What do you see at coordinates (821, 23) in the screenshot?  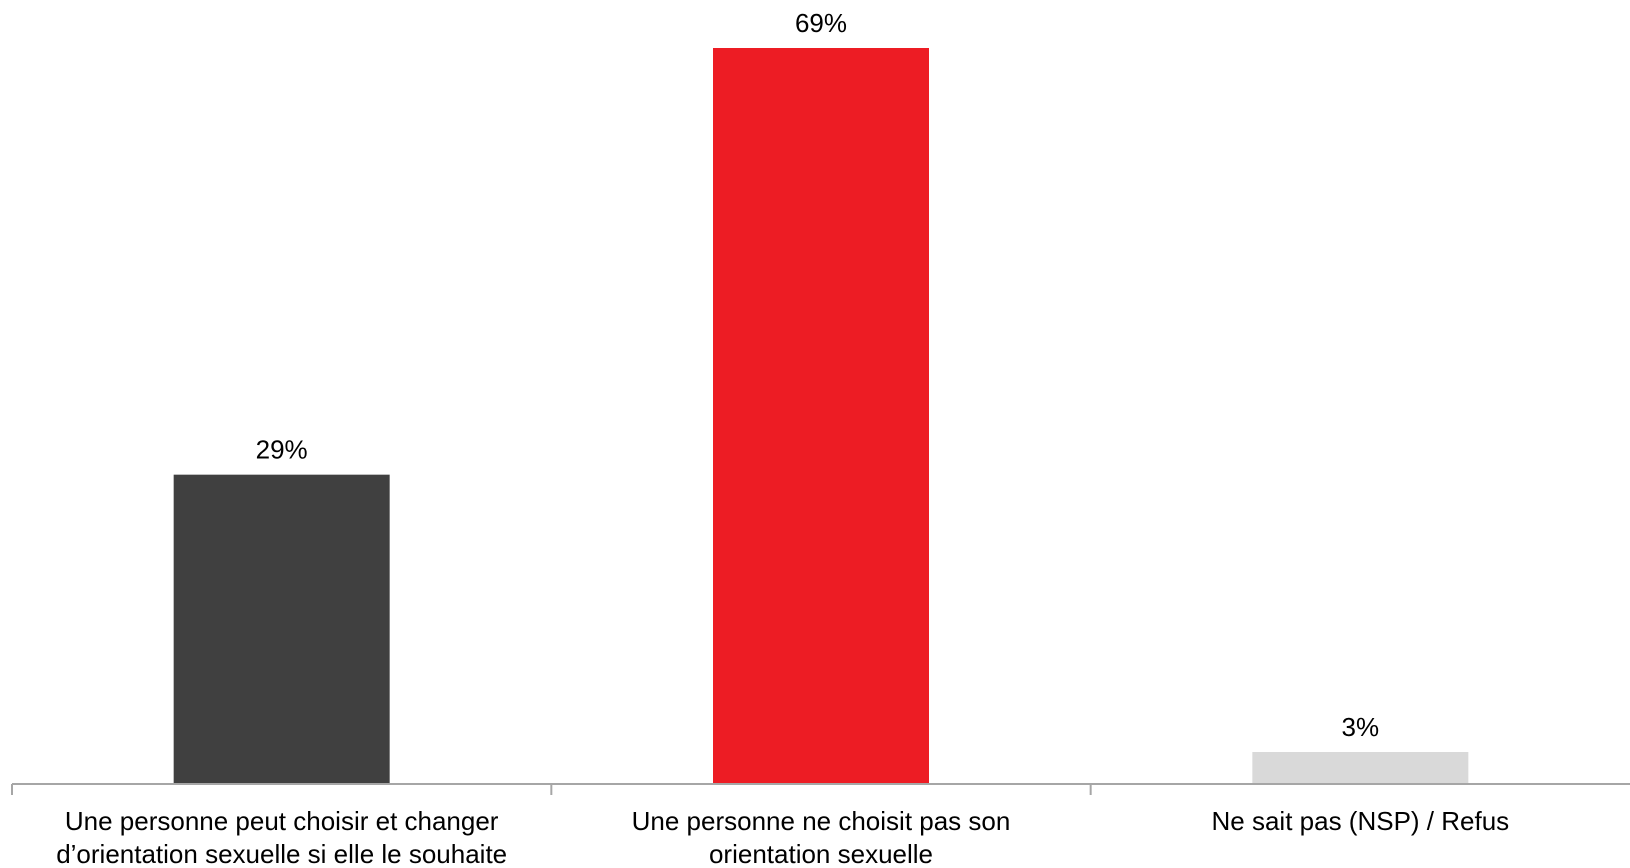 I see `value-label-2: 69%` at bounding box center [821, 23].